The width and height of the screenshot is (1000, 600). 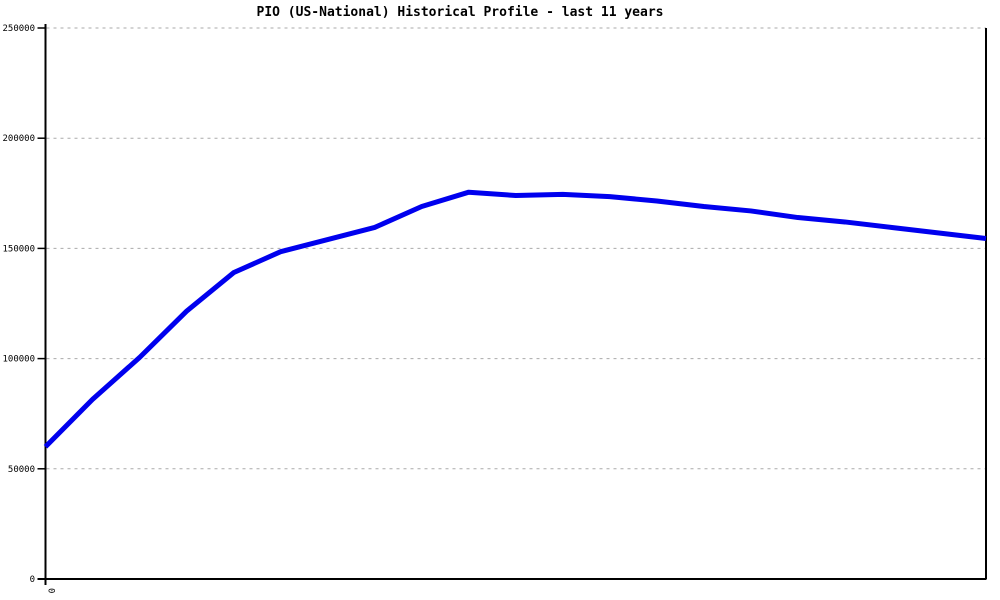 I want to click on y-tick-label: 0, so click(x=32, y=580).